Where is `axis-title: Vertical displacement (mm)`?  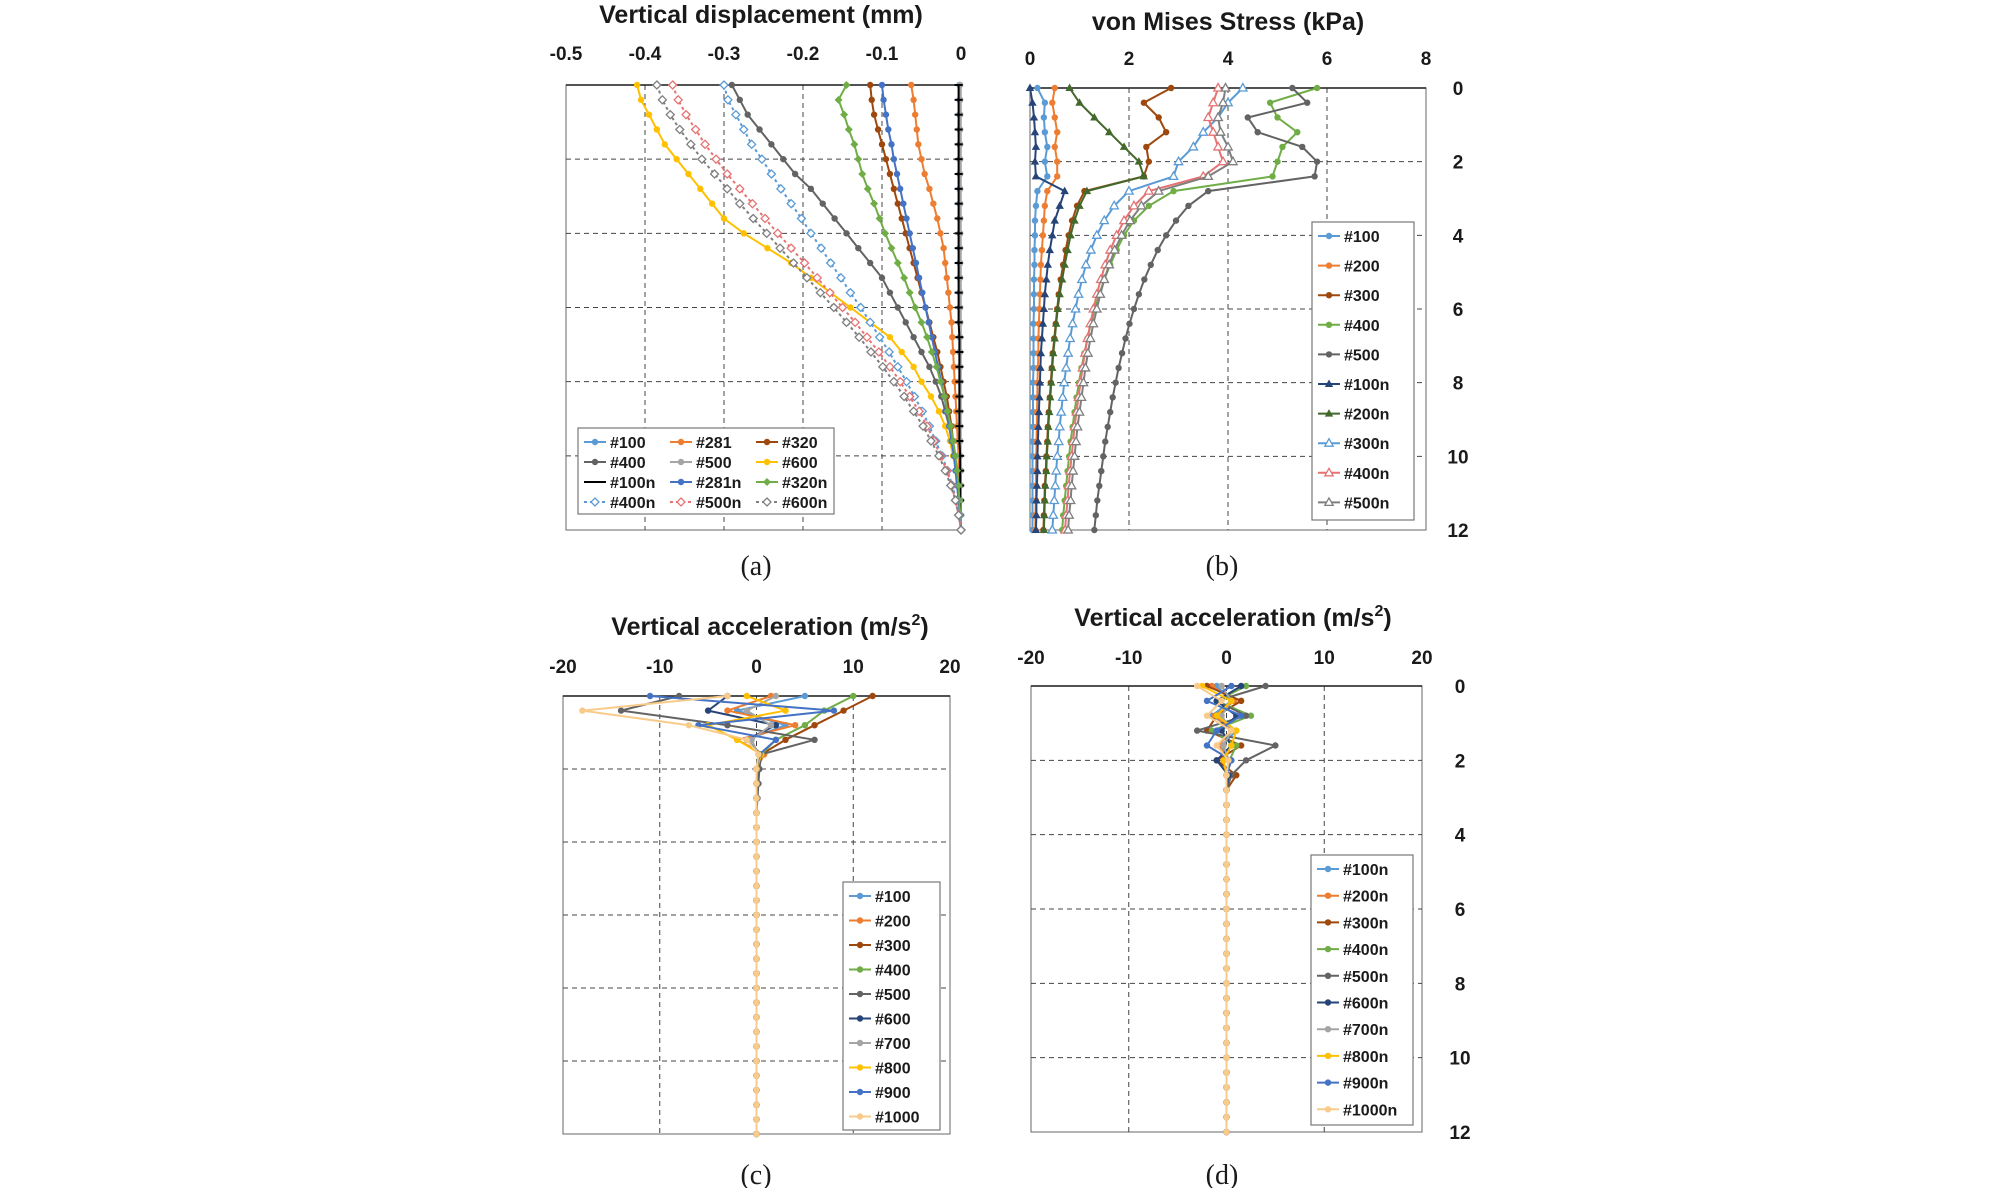
axis-title: Vertical displacement (mm) is located at coordinates (761, 15).